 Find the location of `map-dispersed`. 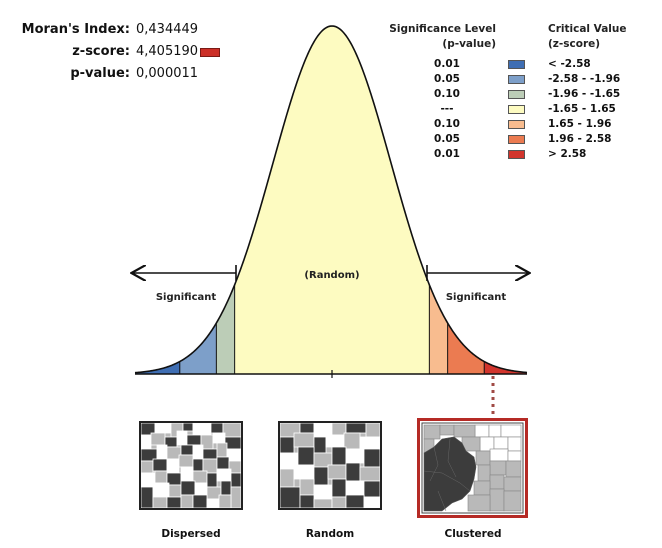

map-dispersed is located at coordinates (191, 465).